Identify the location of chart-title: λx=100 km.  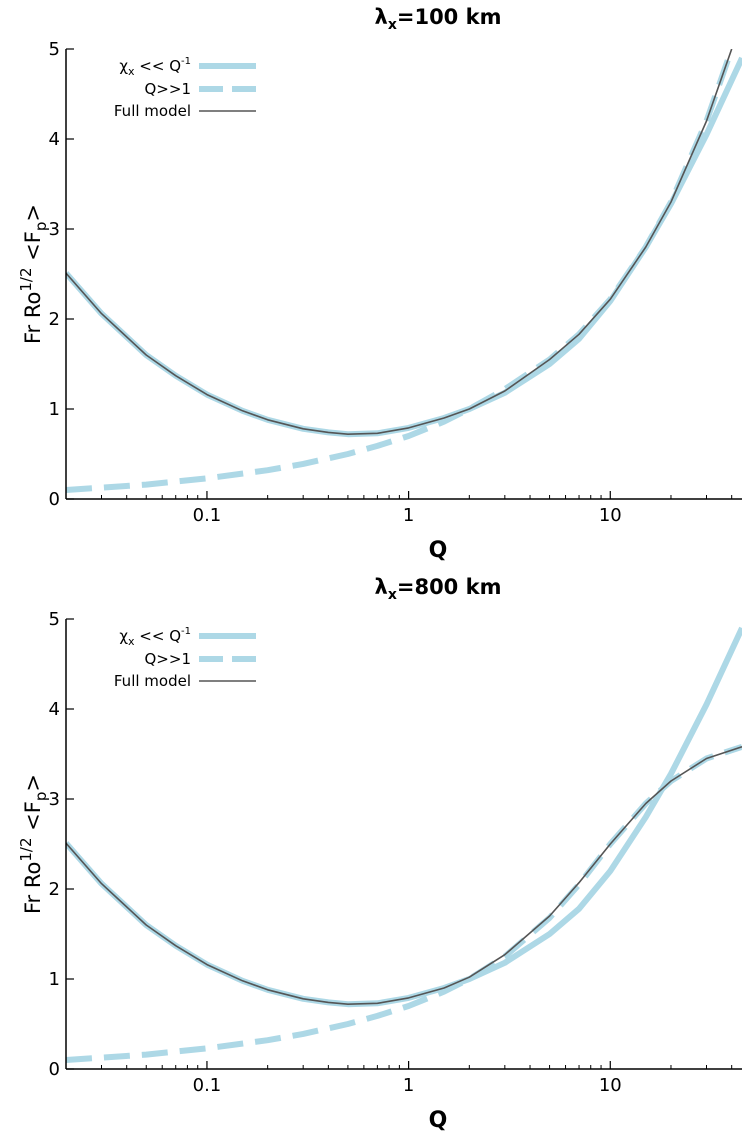
(438, 19).